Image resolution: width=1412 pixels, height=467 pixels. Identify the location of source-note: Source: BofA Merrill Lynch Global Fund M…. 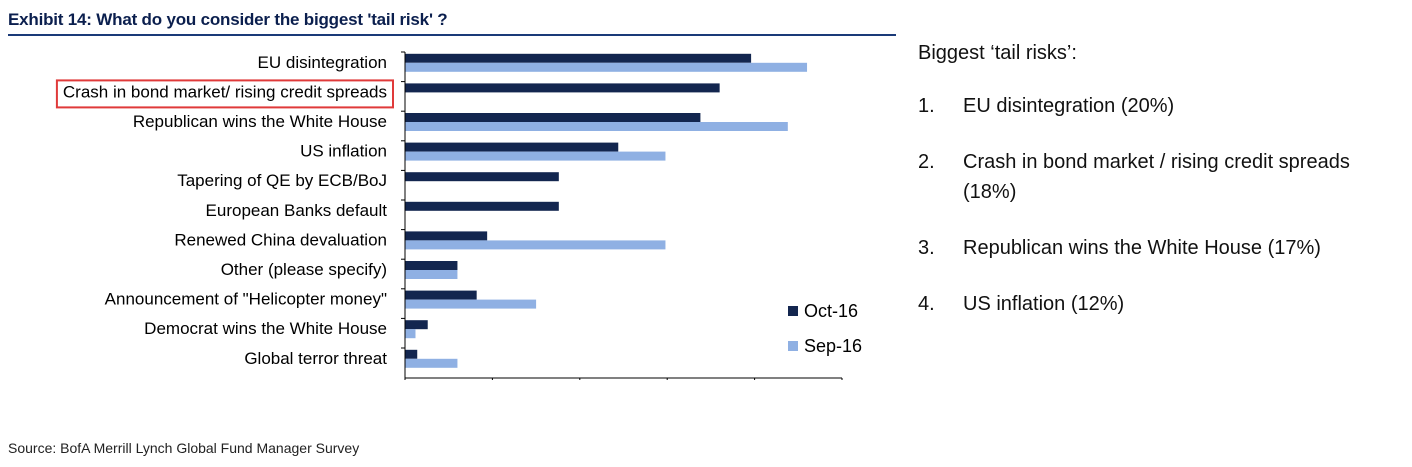
(184, 448).